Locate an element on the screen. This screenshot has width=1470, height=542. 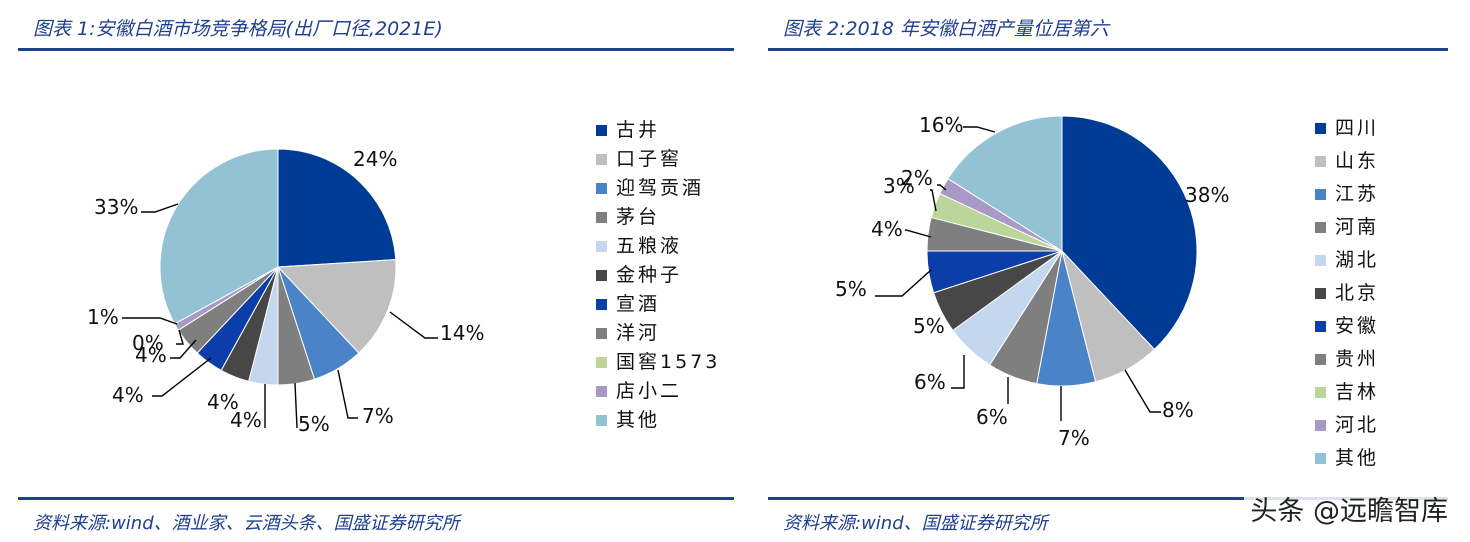
legend-label: 茅台 is located at coordinates (638, 217).